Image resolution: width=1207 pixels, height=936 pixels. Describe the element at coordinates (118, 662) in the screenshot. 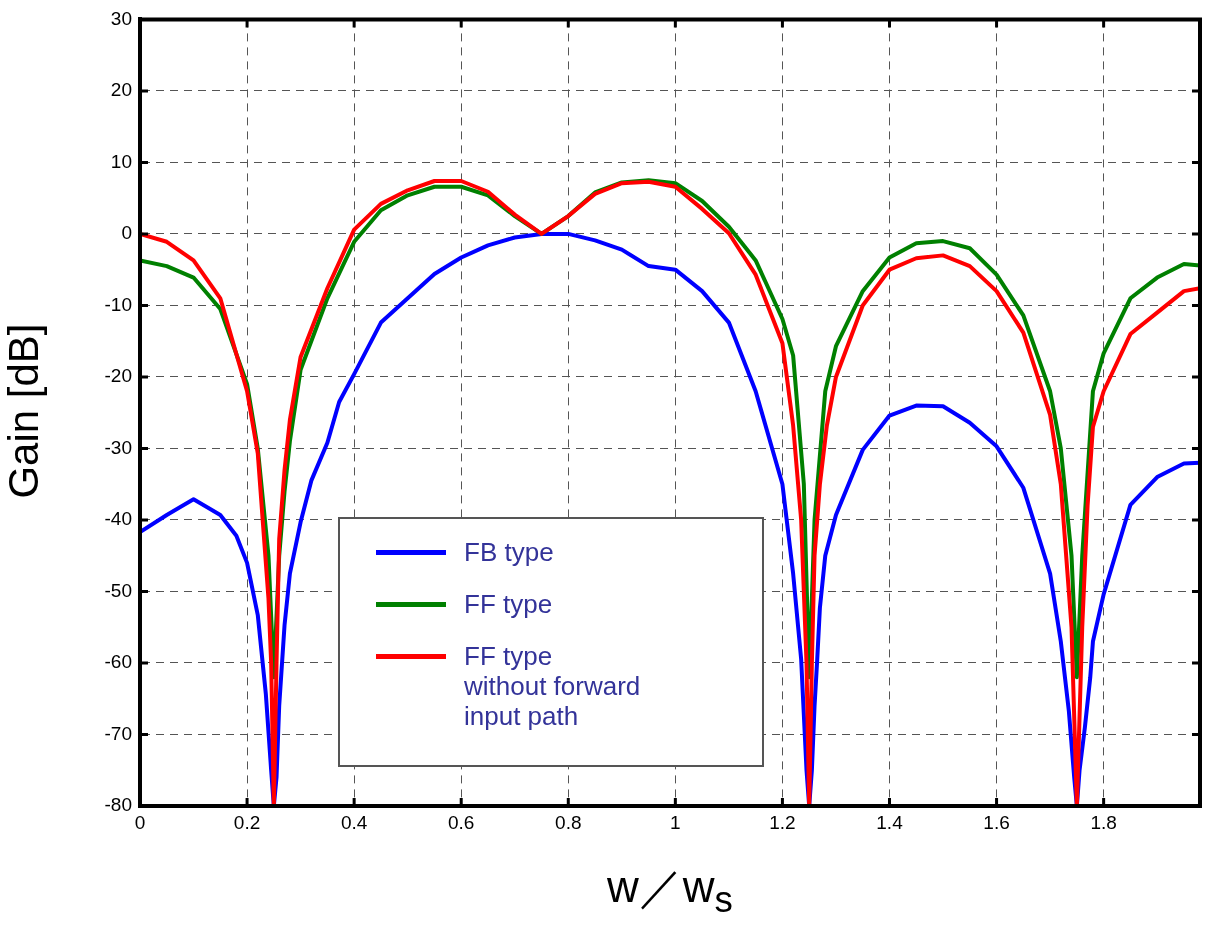

I see `y-tick-label: -60` at that location.